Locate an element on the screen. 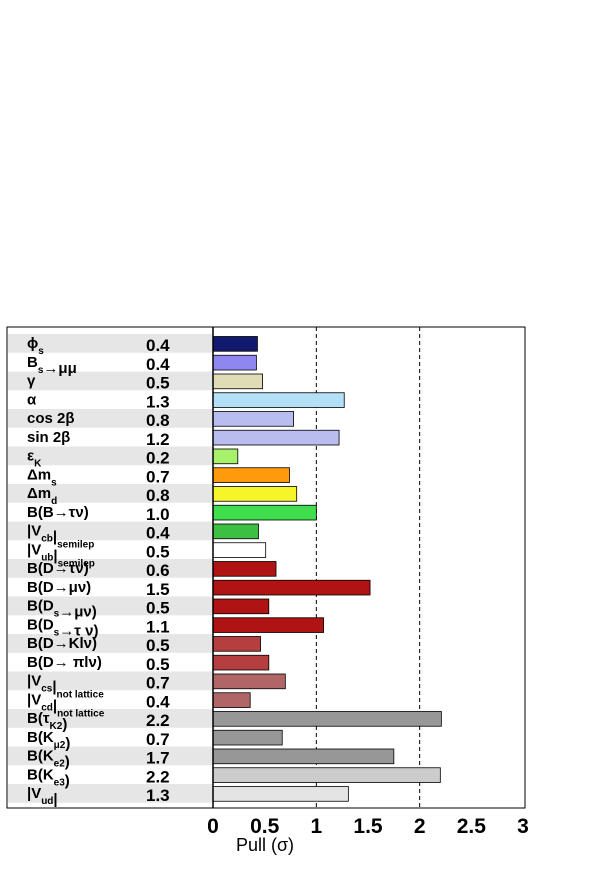 The image size is (592, 881). x-axis-title: Pull (σ) is located at coordinates (265, 845).